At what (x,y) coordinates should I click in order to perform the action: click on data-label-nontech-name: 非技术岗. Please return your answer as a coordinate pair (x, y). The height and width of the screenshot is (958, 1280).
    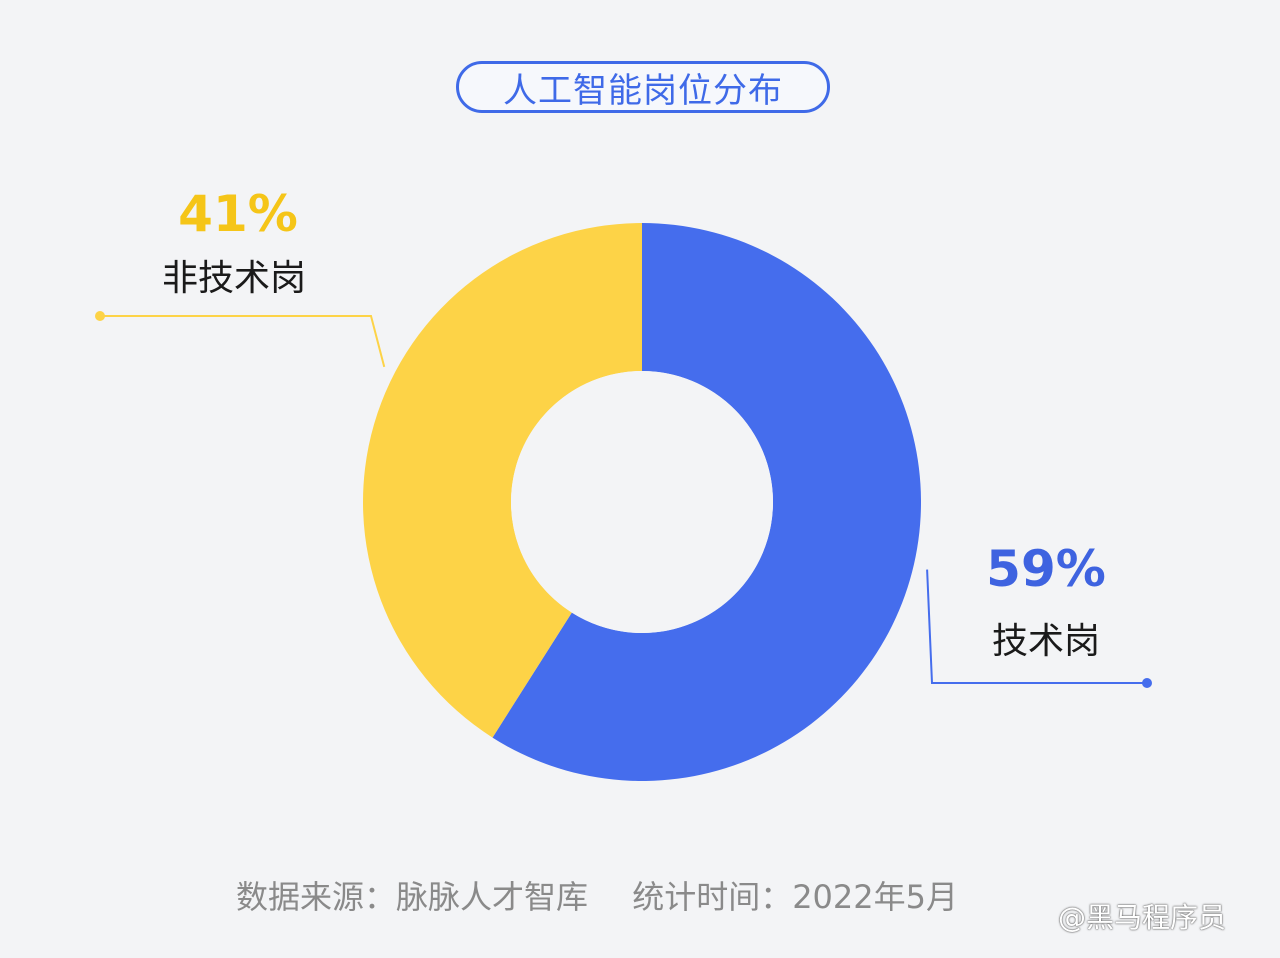
    Looking at the image, I should click on (234, 278).